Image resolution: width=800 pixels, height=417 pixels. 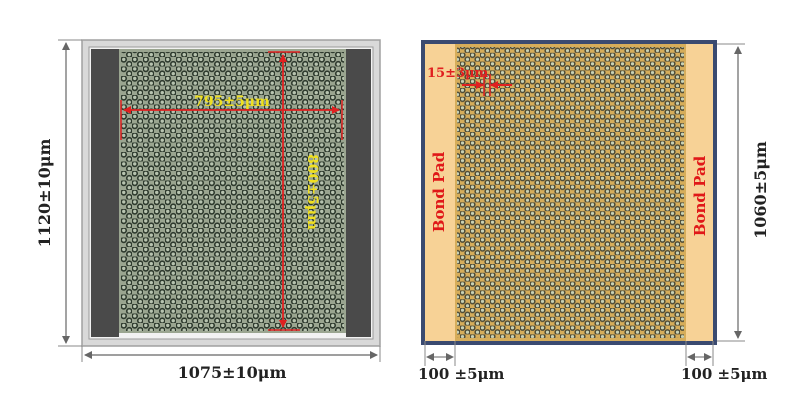 I want to click on left-bond-pad-label: Bond Pad, so click(x=439, y=191).